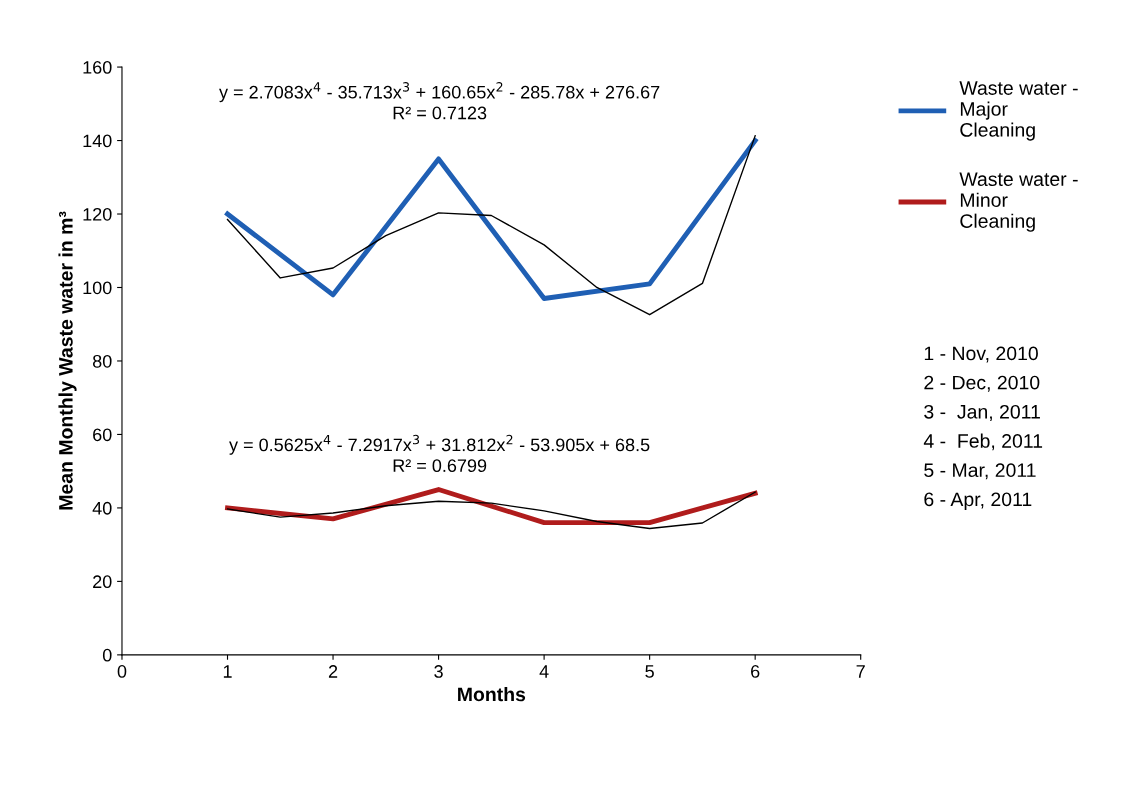 This screenshot has width=1140, height=789. Describe the element at coordinates (439, 444) in the screenshot. I see `annotation: y = 0.5625x$^{4}$ - 7.2917x$^{3}$ + 31.812x$^{2}$ - 53.905x + 68.5` at that location.